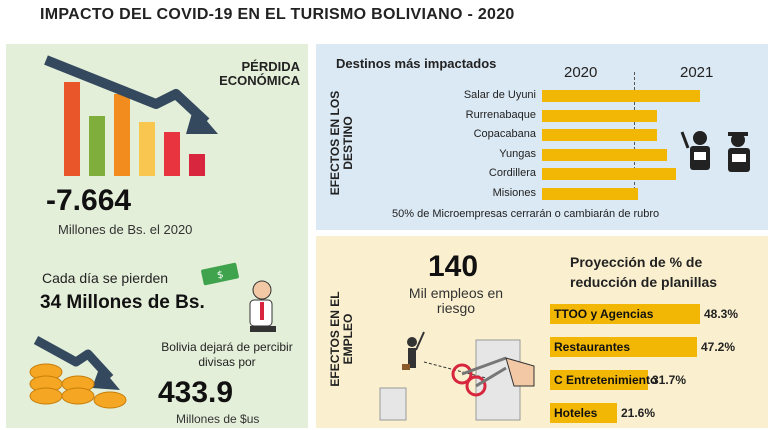 This screenshot has width=770, height=430. What do you see at coordinates (499, 95) in the screenshot?
I see `destination-label: Salar de Uyuni` at bounding box center [499, 95].